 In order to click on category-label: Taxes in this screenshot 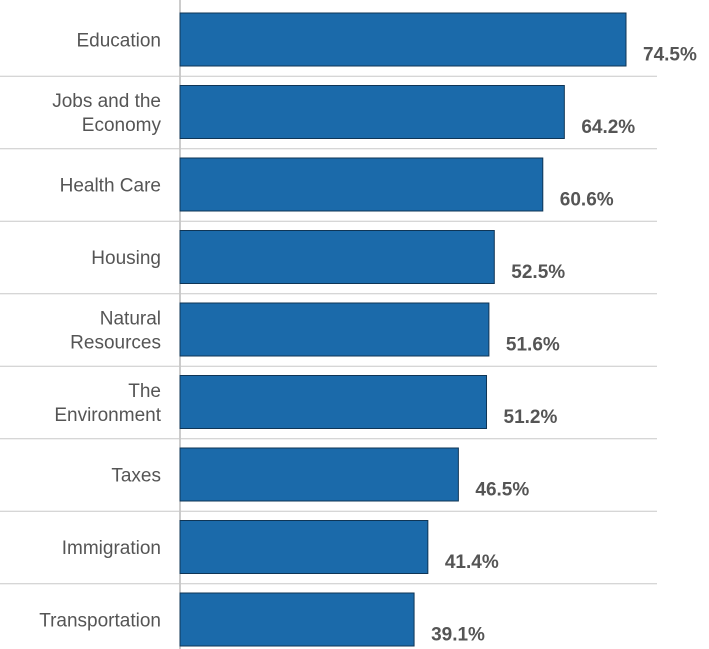, I will do `click(136, 476)`.